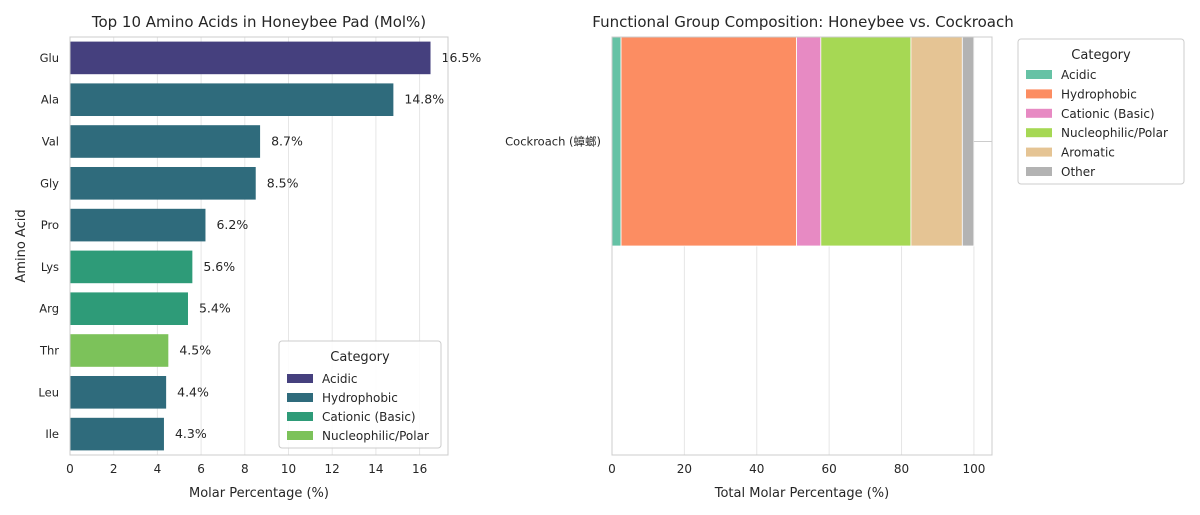 This screenshot has height=515, width=1200. What do you see at coordinates (973, 469) in the screenshot?
I see `functional-group-x-tick-label: 100` at bounding box center [973, 469].